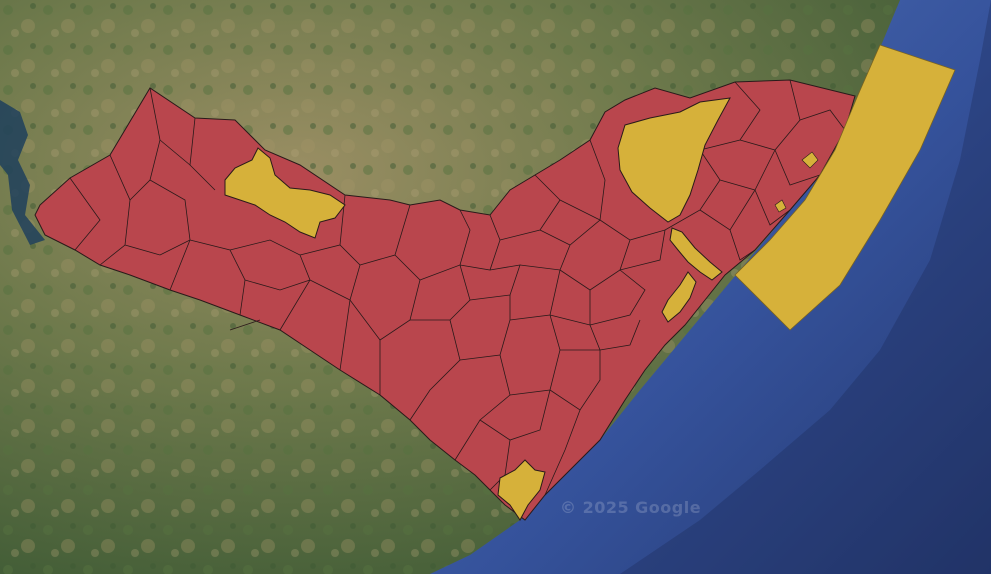 This screenshot has width=991, height=574. Describe the element at coordinates (285, 193) in the screenshot. I see `highlight-region-west` at that location.